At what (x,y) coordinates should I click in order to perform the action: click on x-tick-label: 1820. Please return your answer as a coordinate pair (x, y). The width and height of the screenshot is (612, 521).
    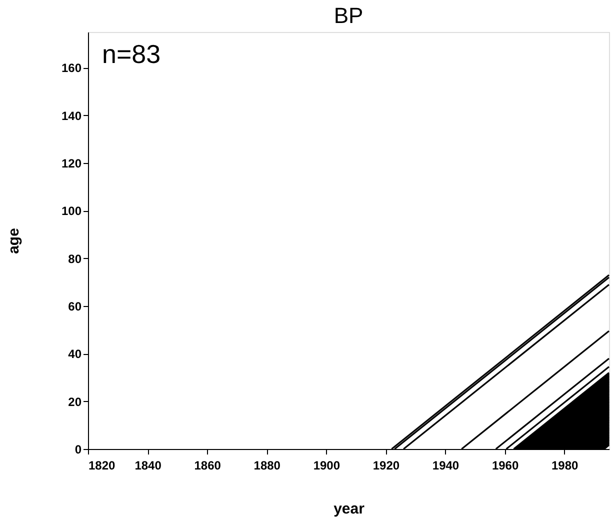
    Looking at the image, I should click on (102, 465).